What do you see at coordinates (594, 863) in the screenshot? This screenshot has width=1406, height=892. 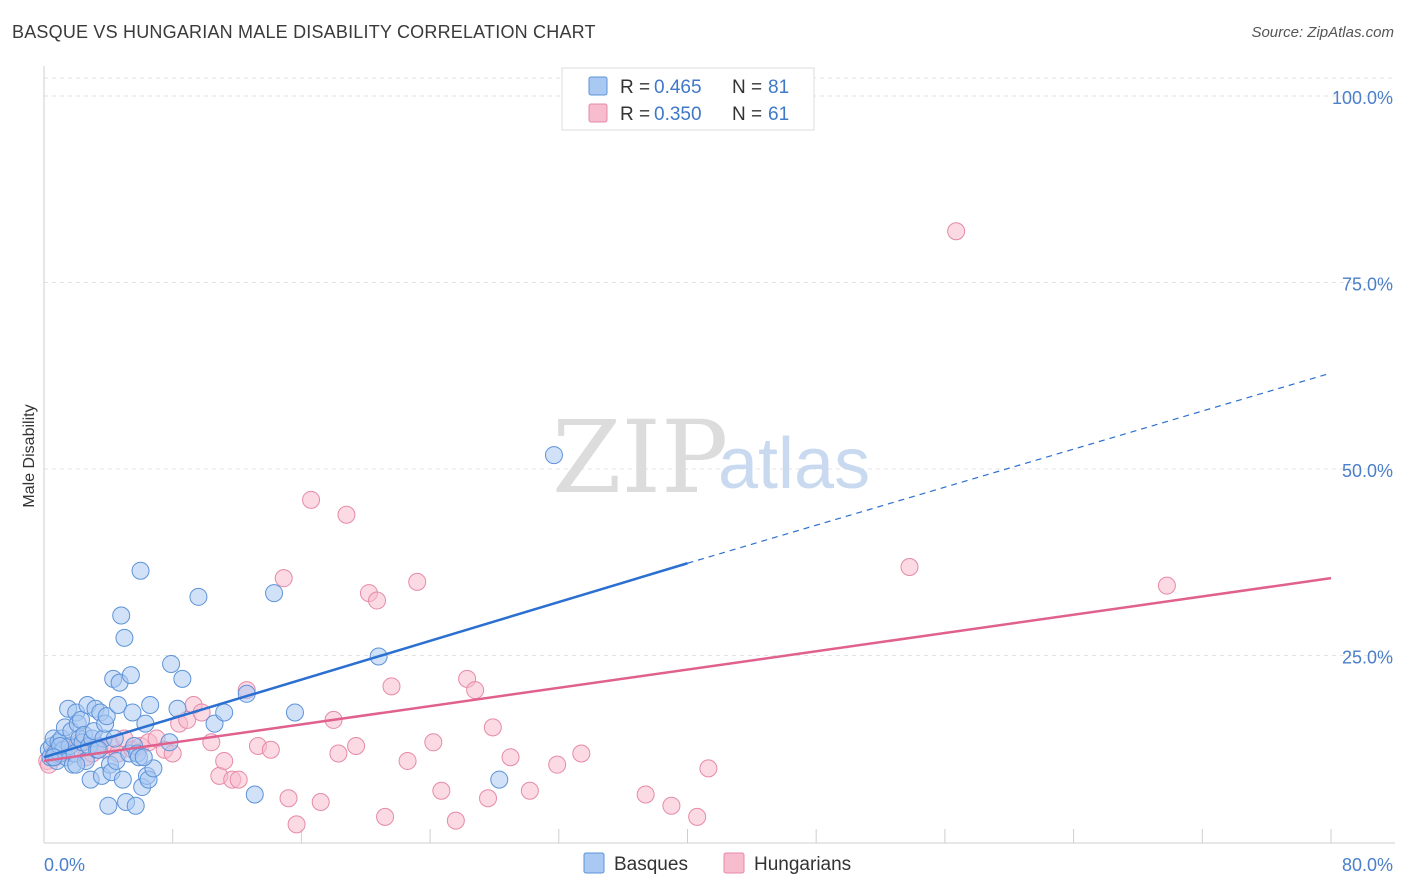 I see `bottom-legend-swatch-basques` at bounding box center [594, 863].